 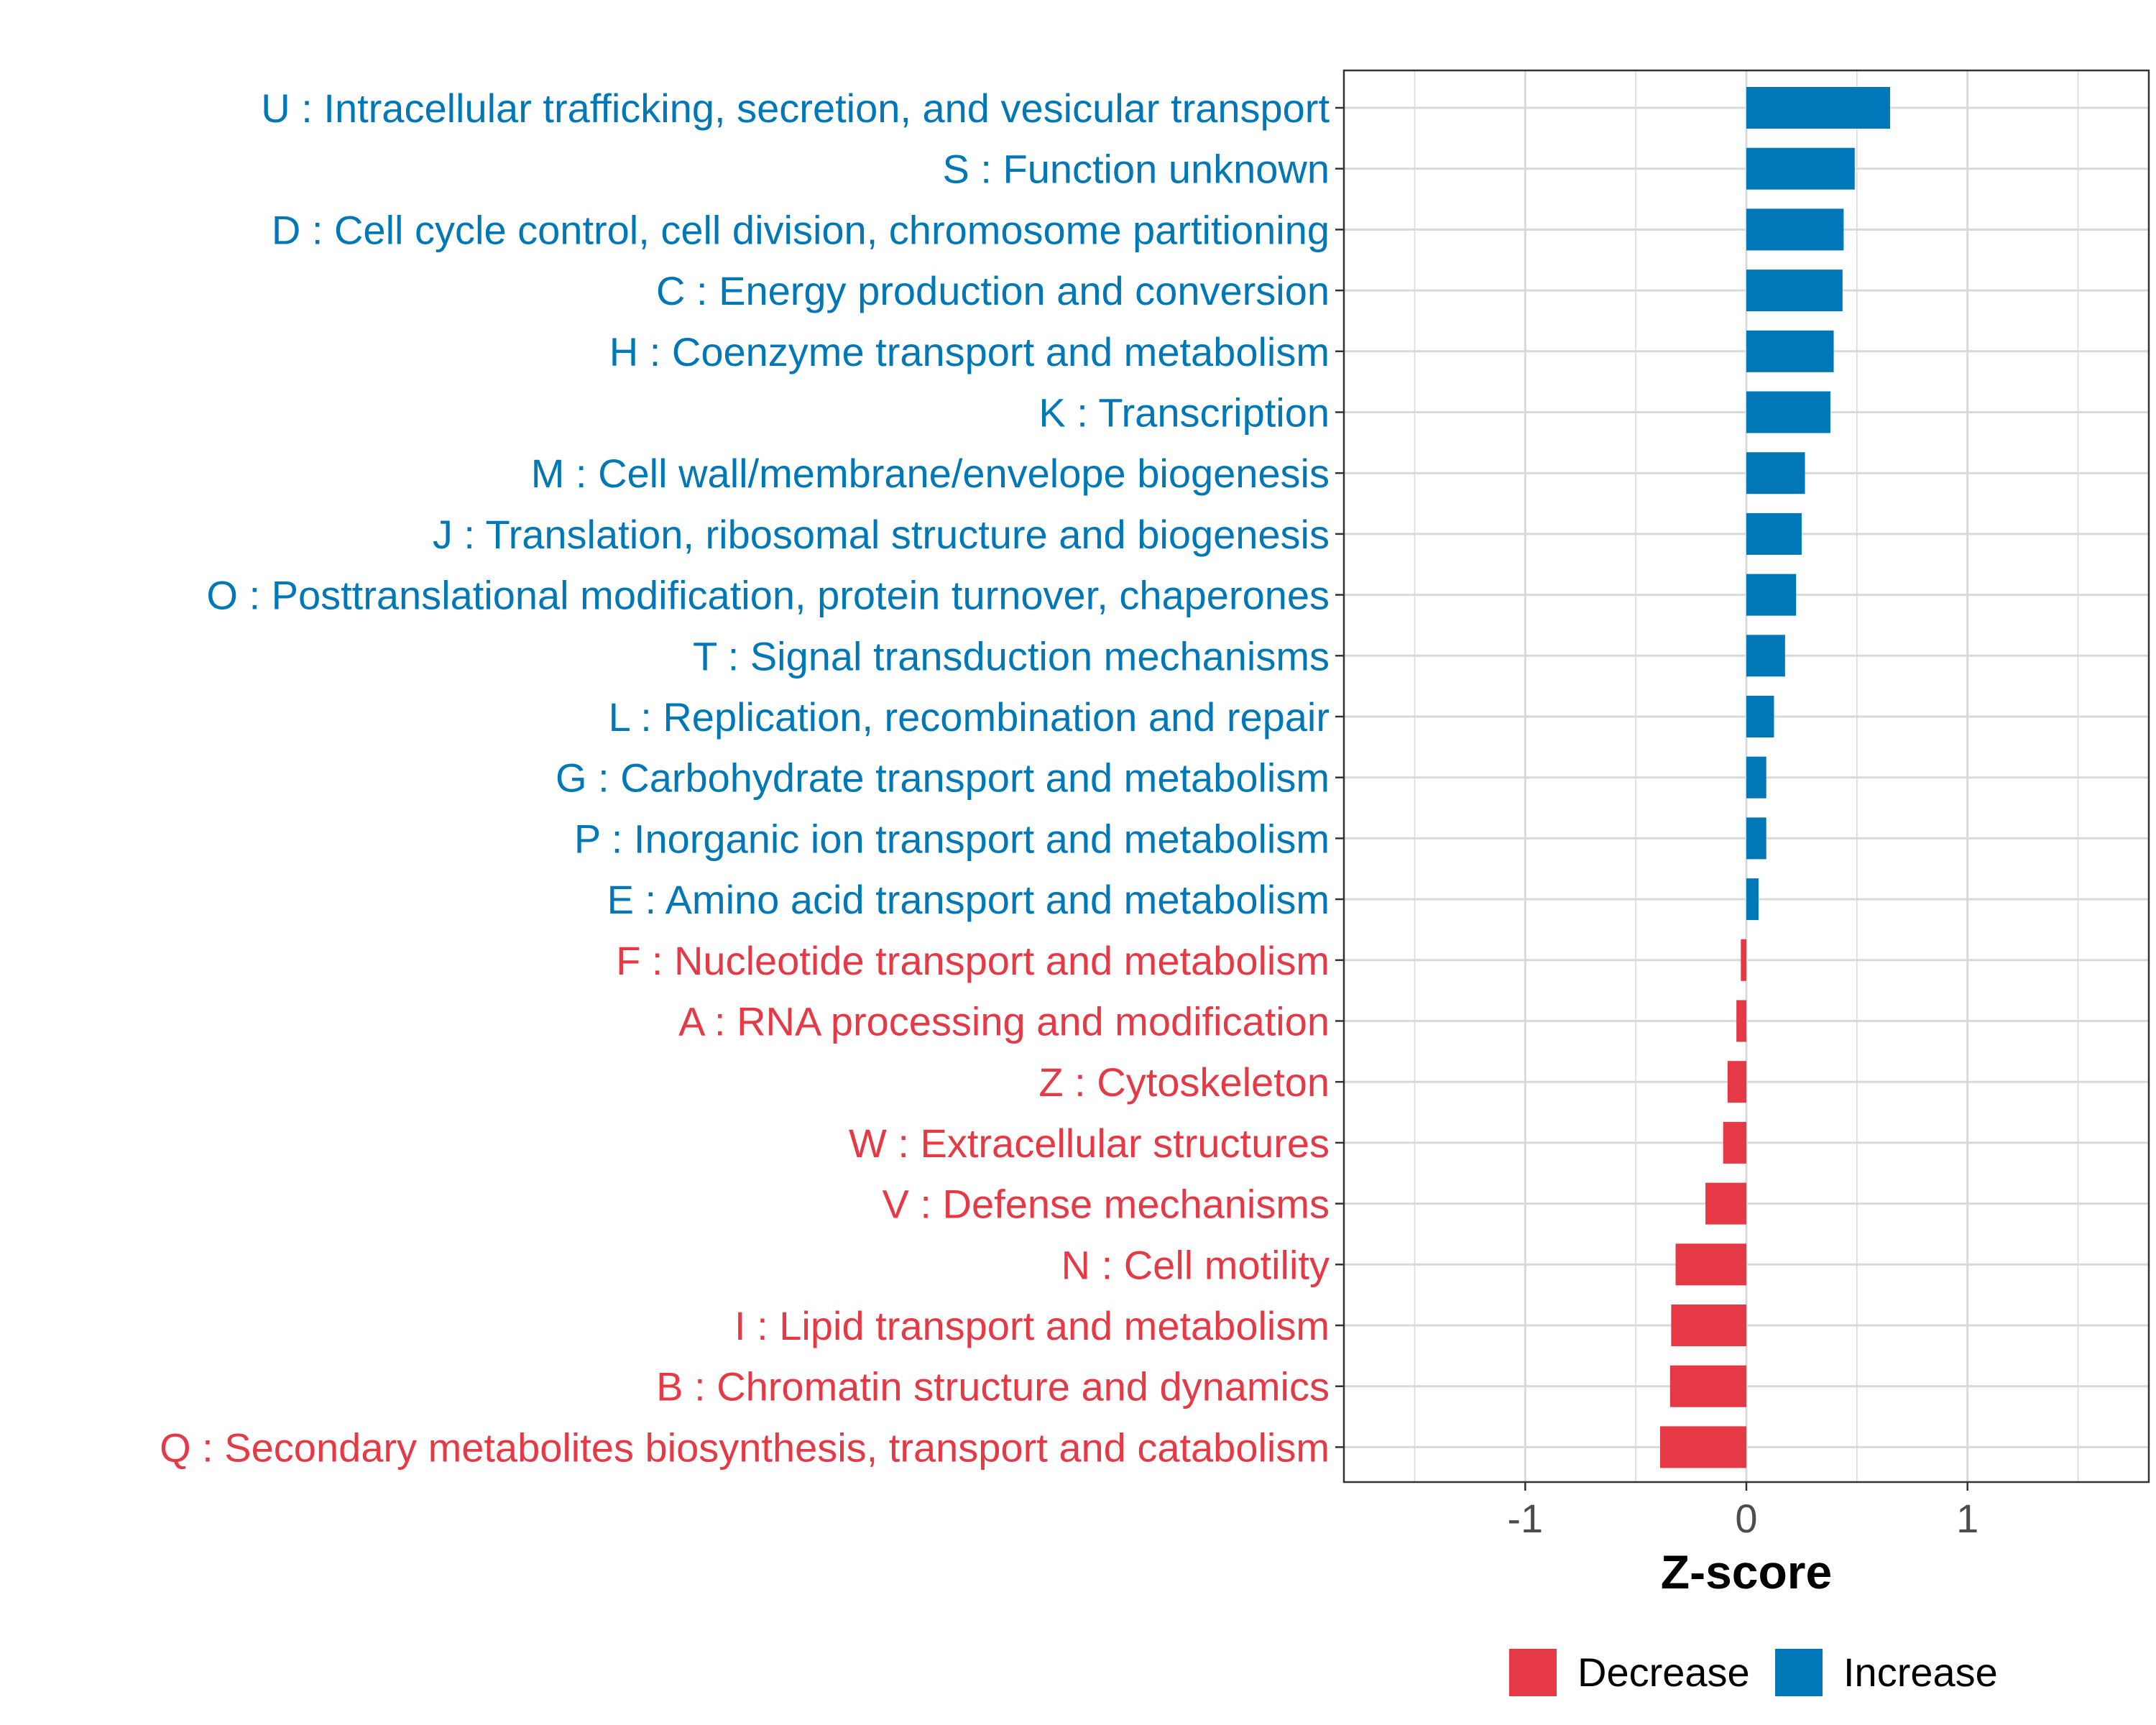 What do you see at coordinates (1004, 1021) in the screenshot?
I see `category-label: A : RNA processing and modification` at bounding box center [1004, 1021].